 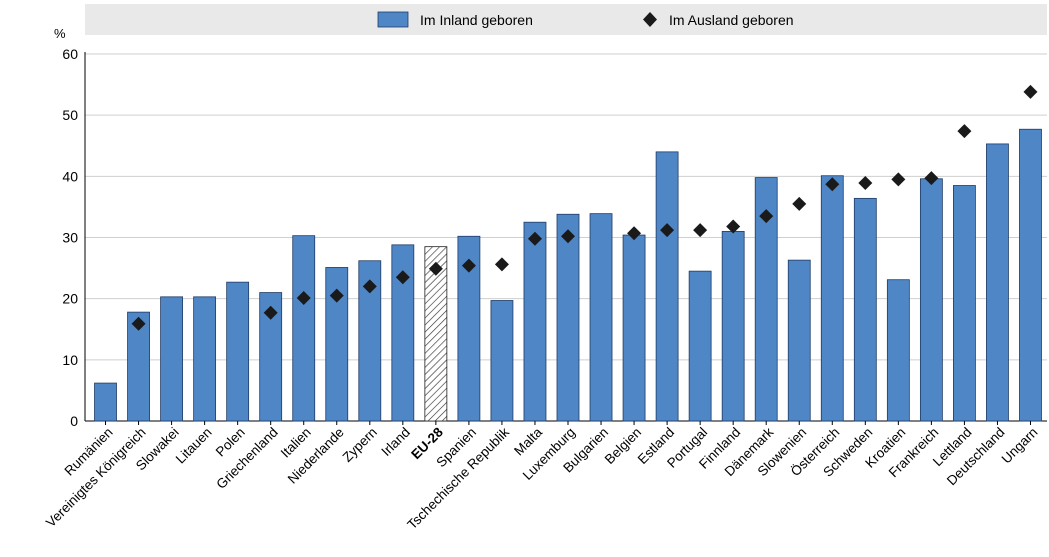 I want to click on legend-marker-ausland, so click(x=650, y=19).